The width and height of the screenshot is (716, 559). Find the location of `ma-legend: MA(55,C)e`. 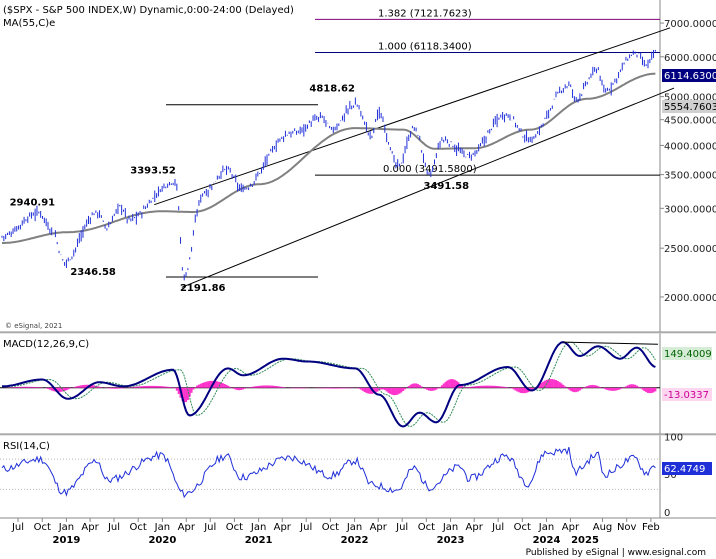

ma-legend: MA(55,C)e is located at coordinates (29, 23).